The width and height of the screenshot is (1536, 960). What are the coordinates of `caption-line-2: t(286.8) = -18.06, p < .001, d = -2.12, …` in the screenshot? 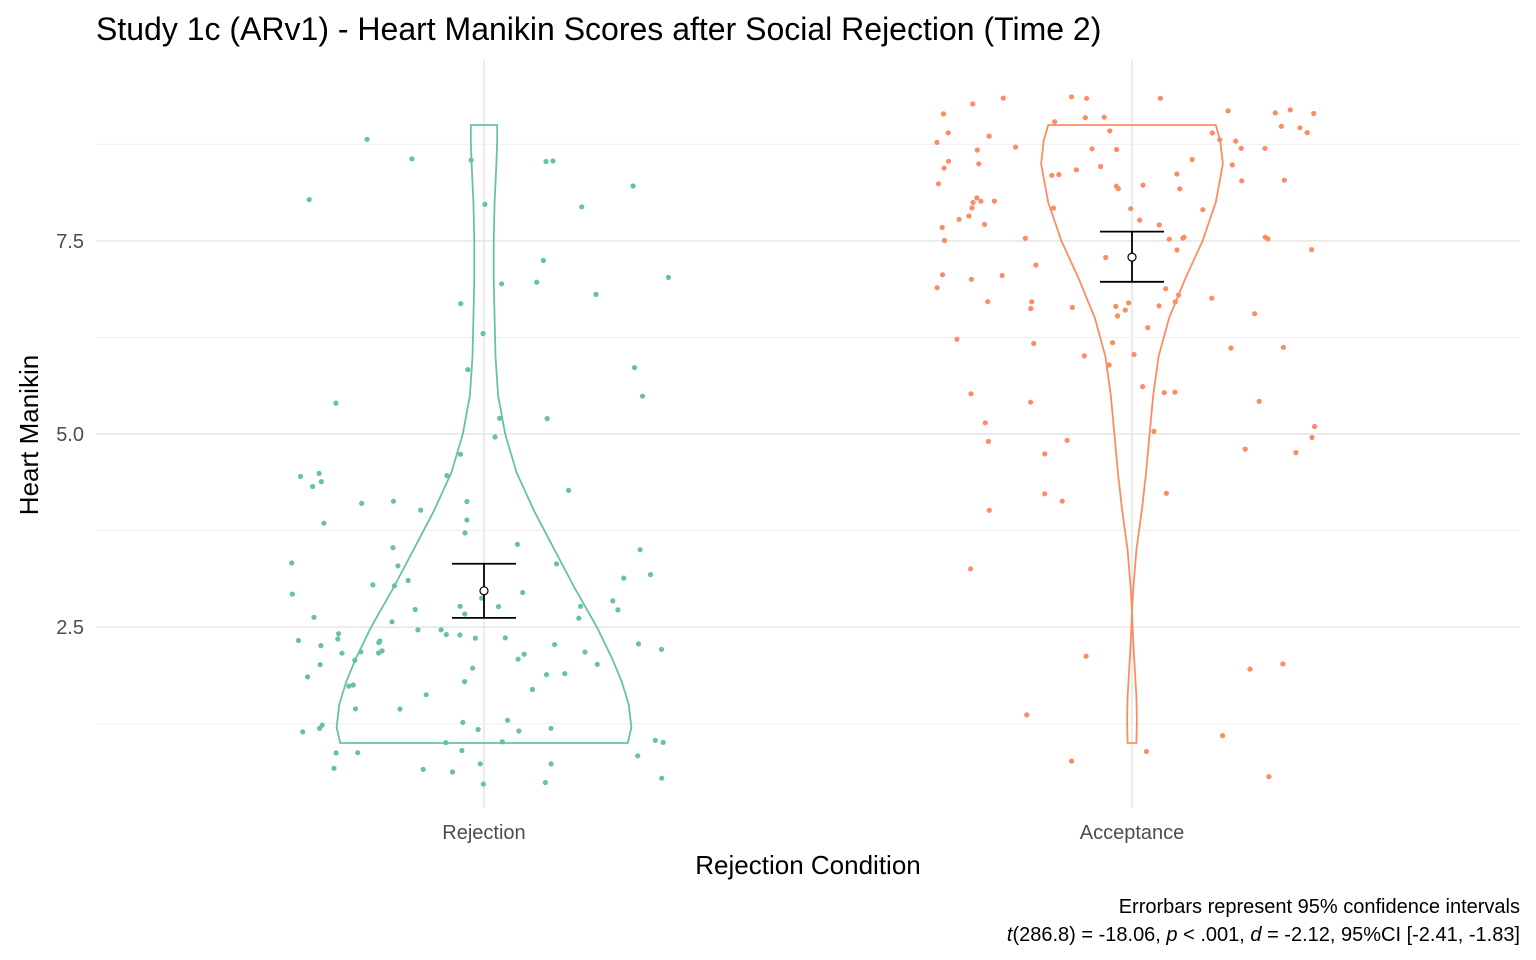 It's located at (1263, 935).